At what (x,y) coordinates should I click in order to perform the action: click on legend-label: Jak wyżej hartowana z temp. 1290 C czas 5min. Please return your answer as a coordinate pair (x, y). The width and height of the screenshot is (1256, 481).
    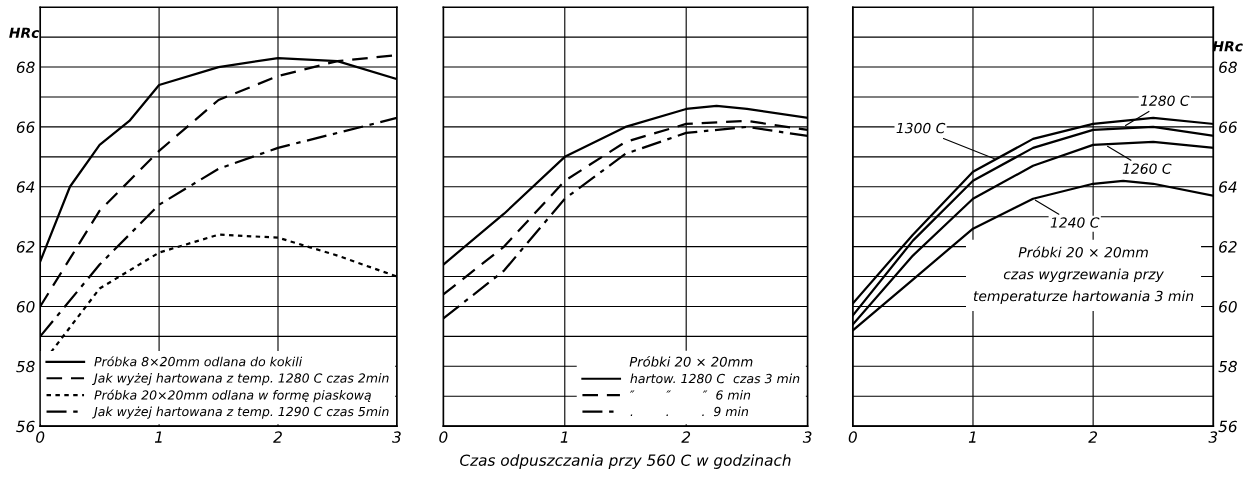
    Looking at the image, I should click on (240, 412).